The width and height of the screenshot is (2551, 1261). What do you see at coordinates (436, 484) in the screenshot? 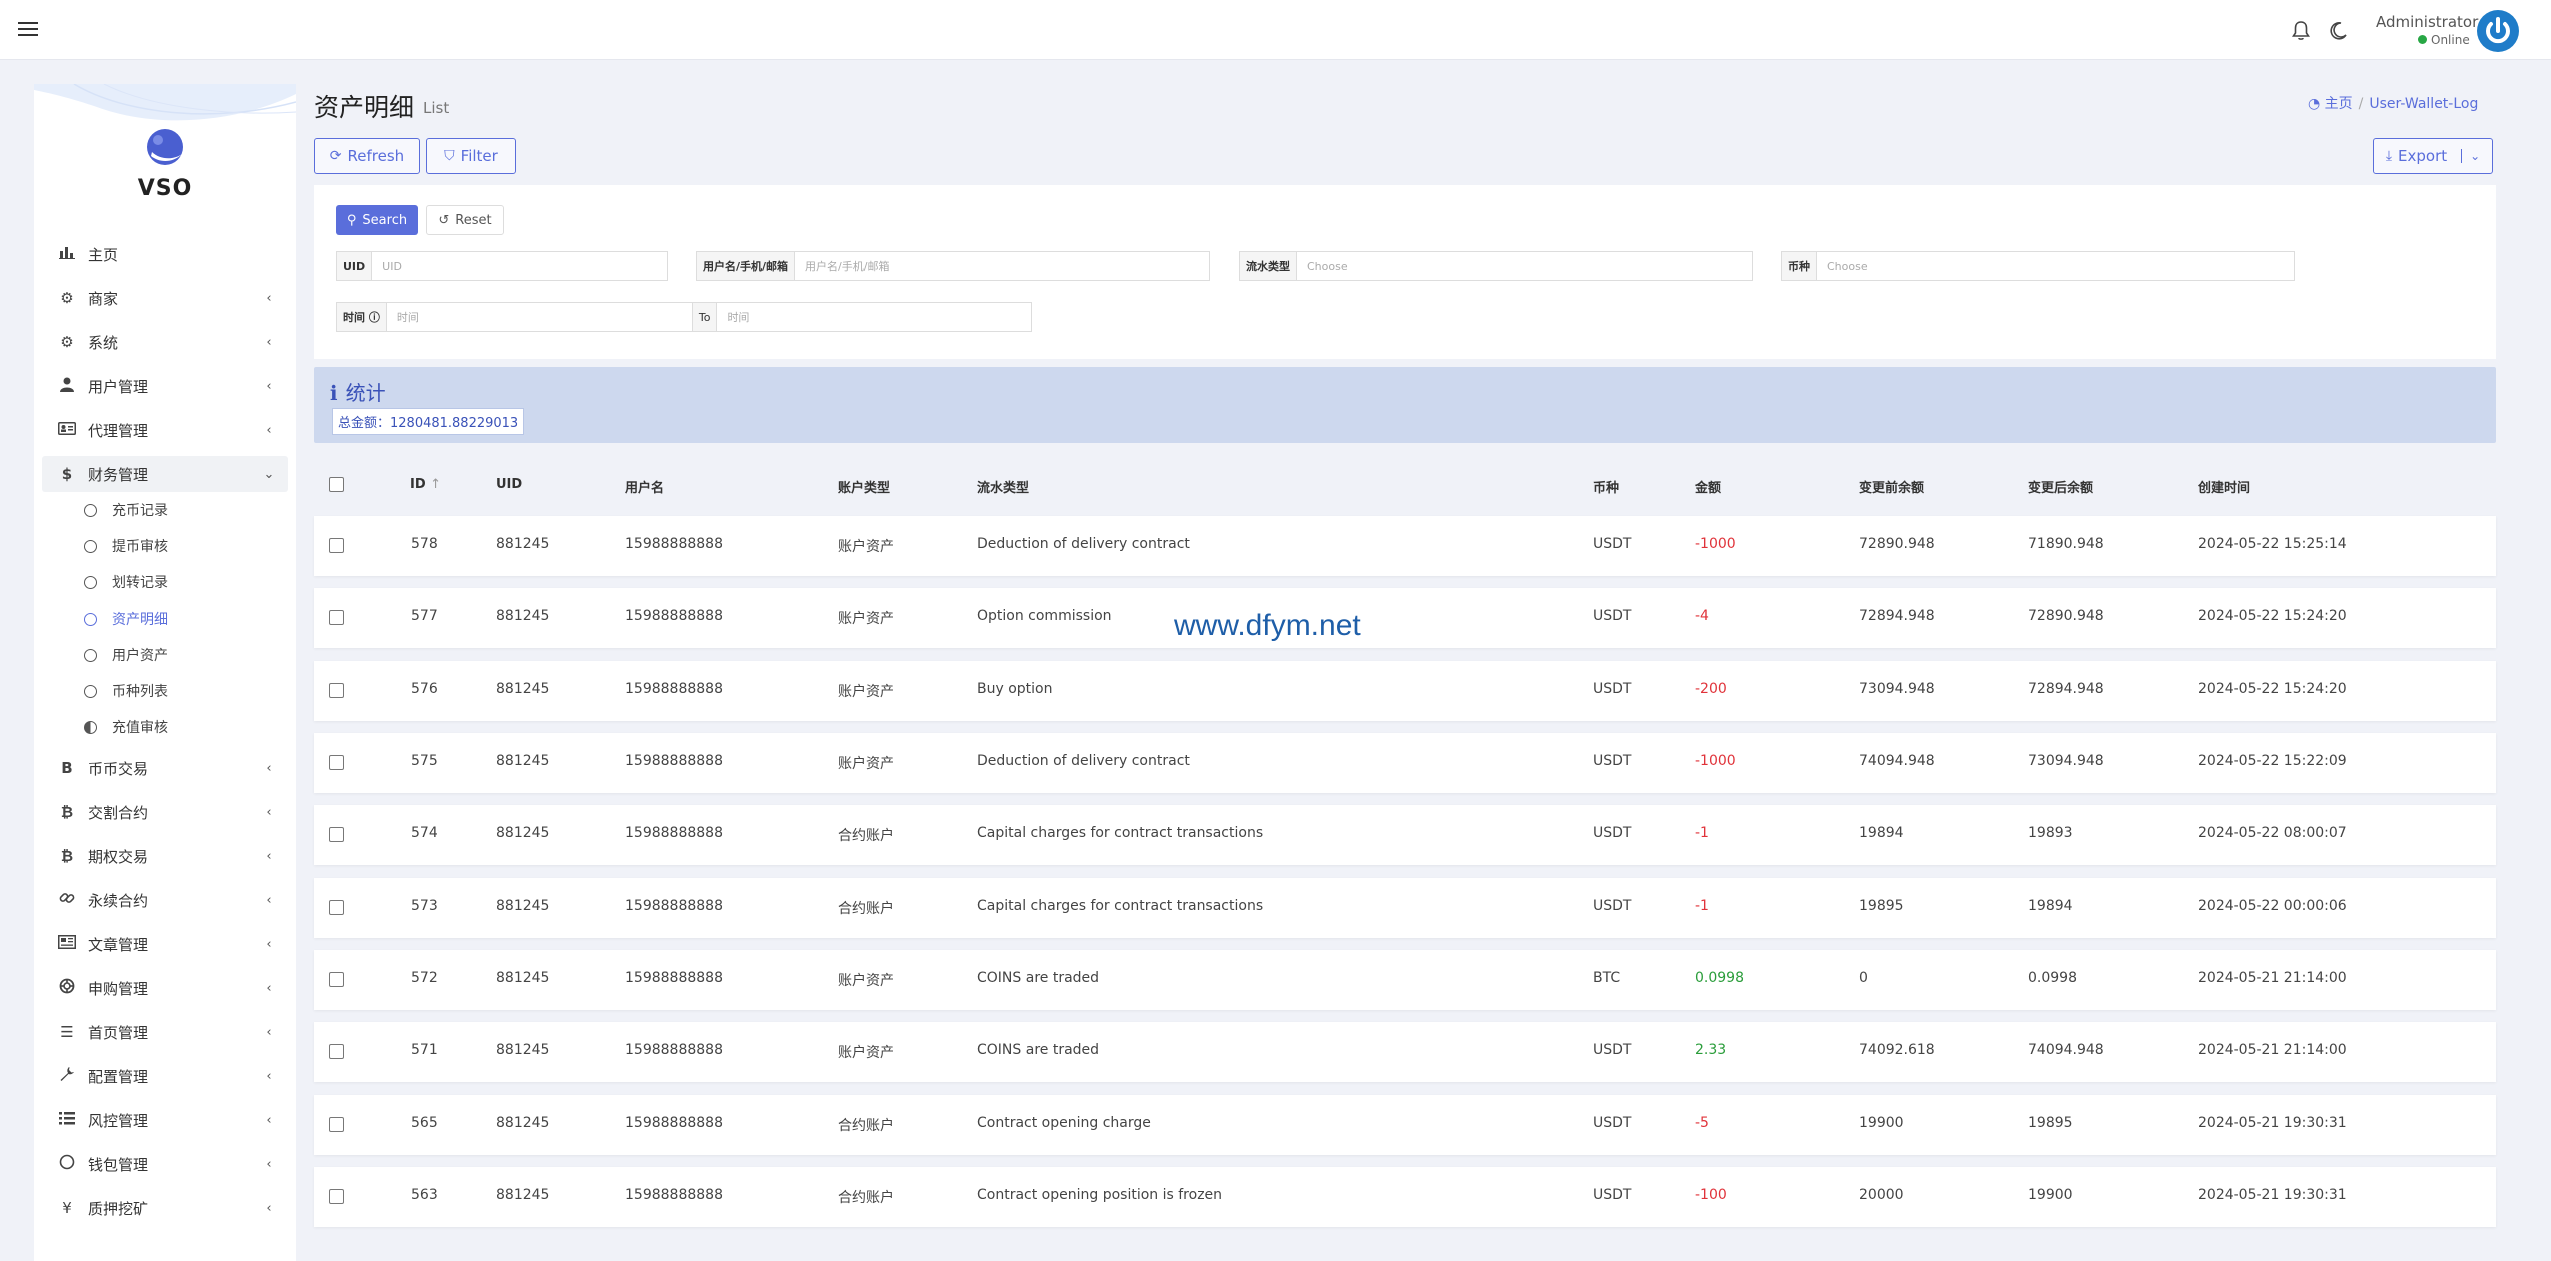
I see `sort-arrow-icon: ↑` at bounding box center [436, 484].